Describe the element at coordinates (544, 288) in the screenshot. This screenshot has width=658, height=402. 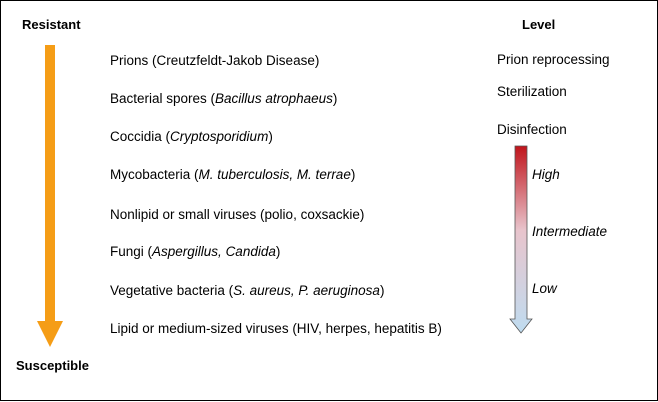
I see `level-low: Low` at that location.